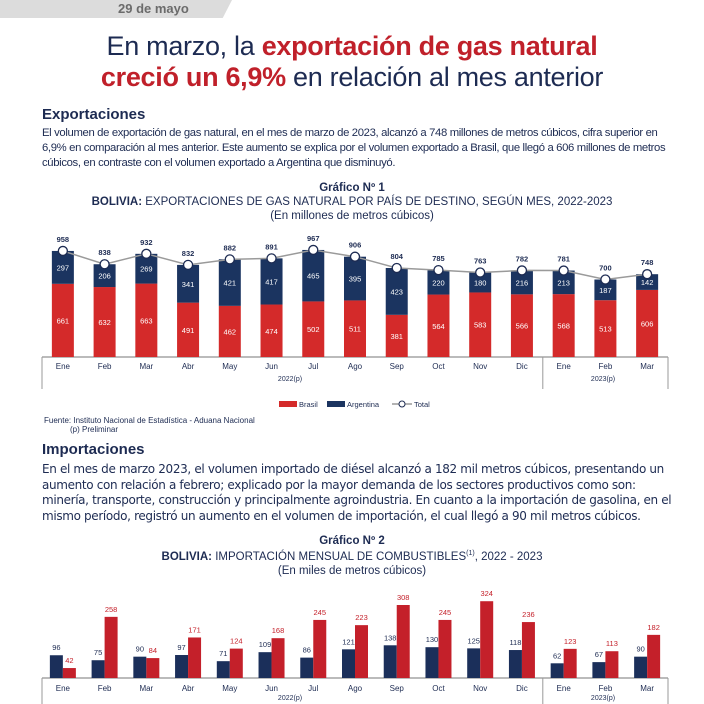 The width and height of the screenshot is (704, 704). Describe the element at coordinates (146, 269) in the screenshot. I see `argentina-value-label: 269` at that location.